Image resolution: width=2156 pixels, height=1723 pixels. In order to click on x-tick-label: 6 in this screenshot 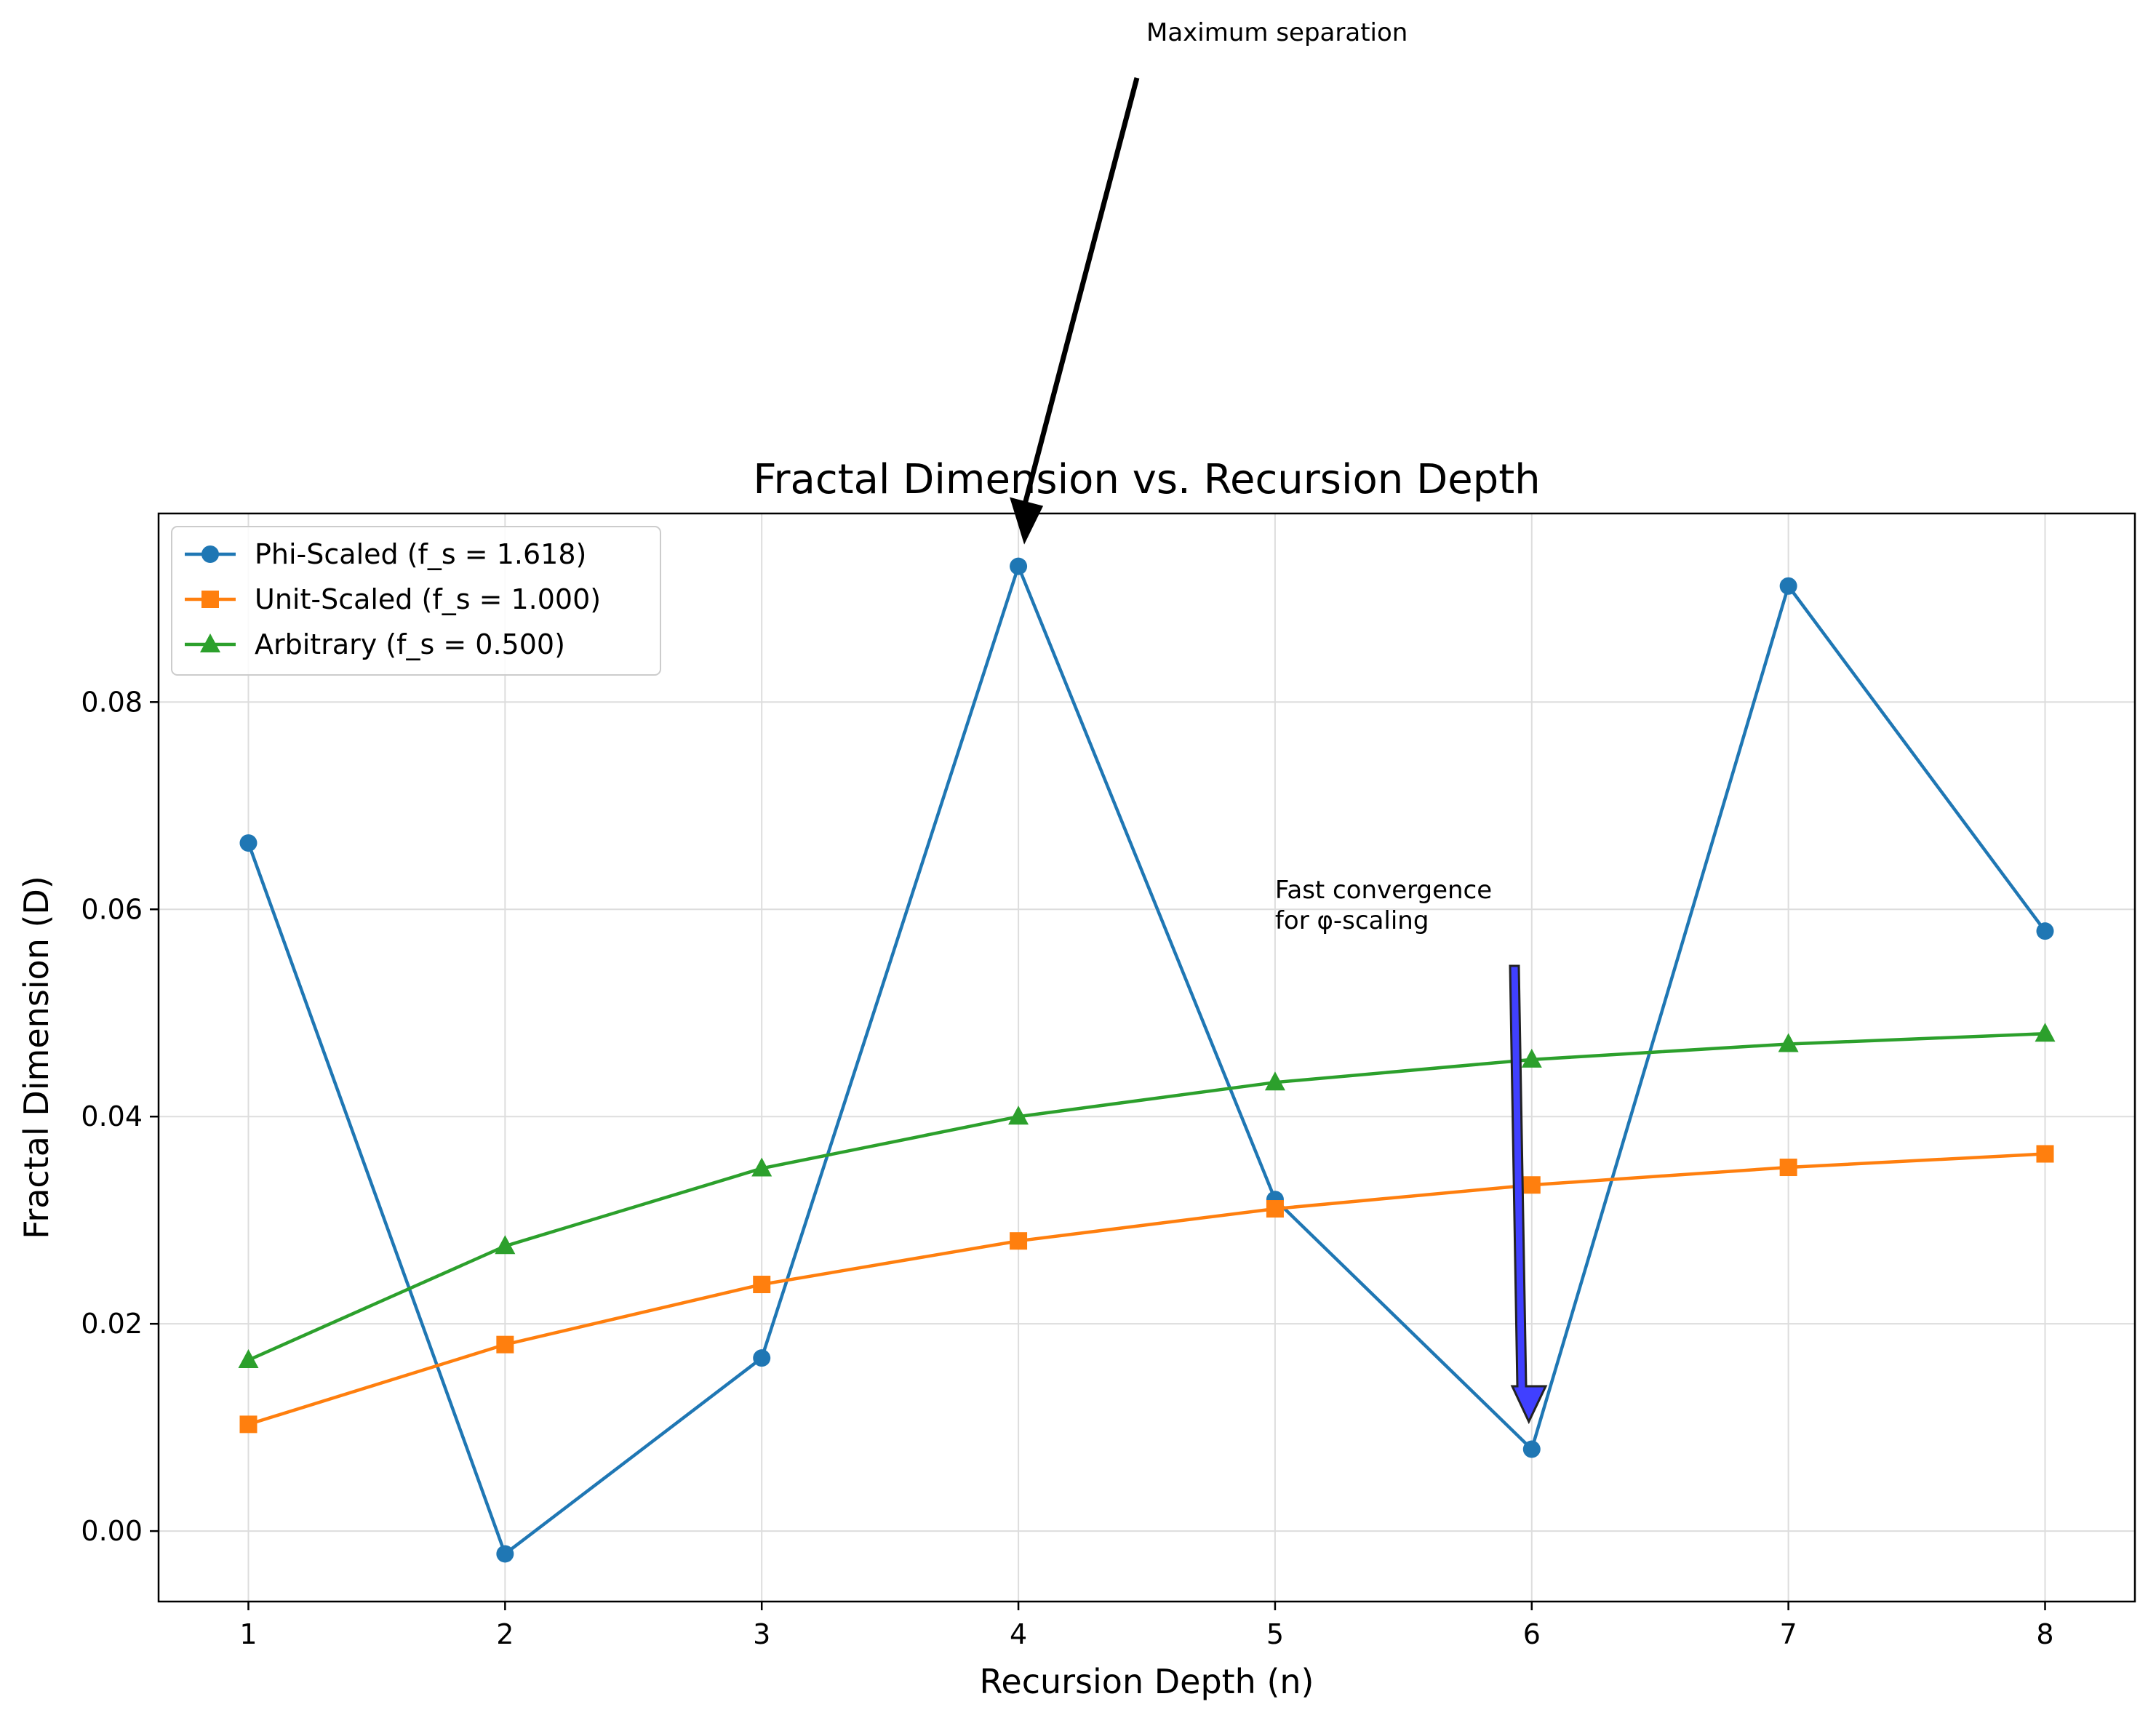, I will do `click(1532, 1634)`.